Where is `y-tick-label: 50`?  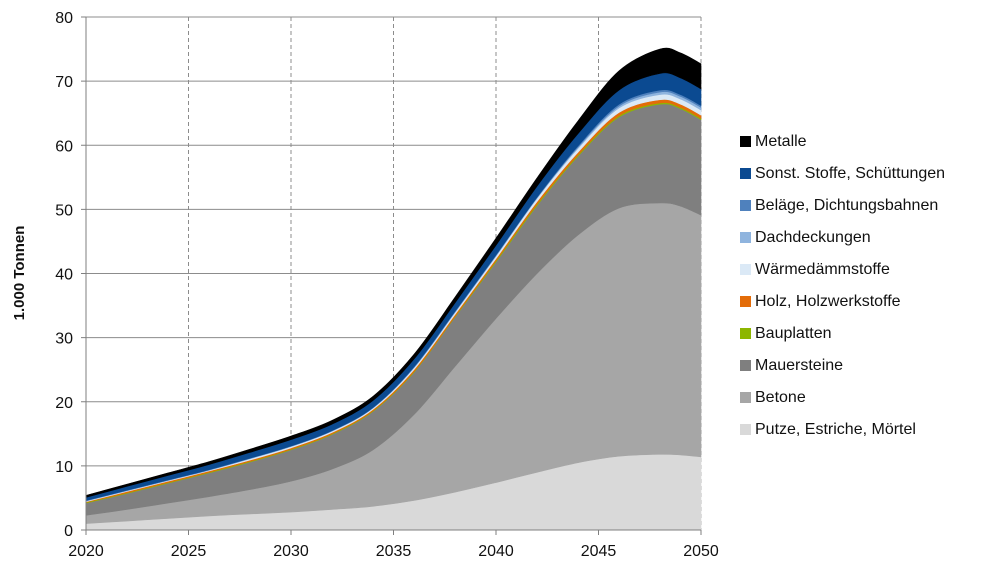 y-tick-label: 50 is located at coordinates (64, 210).